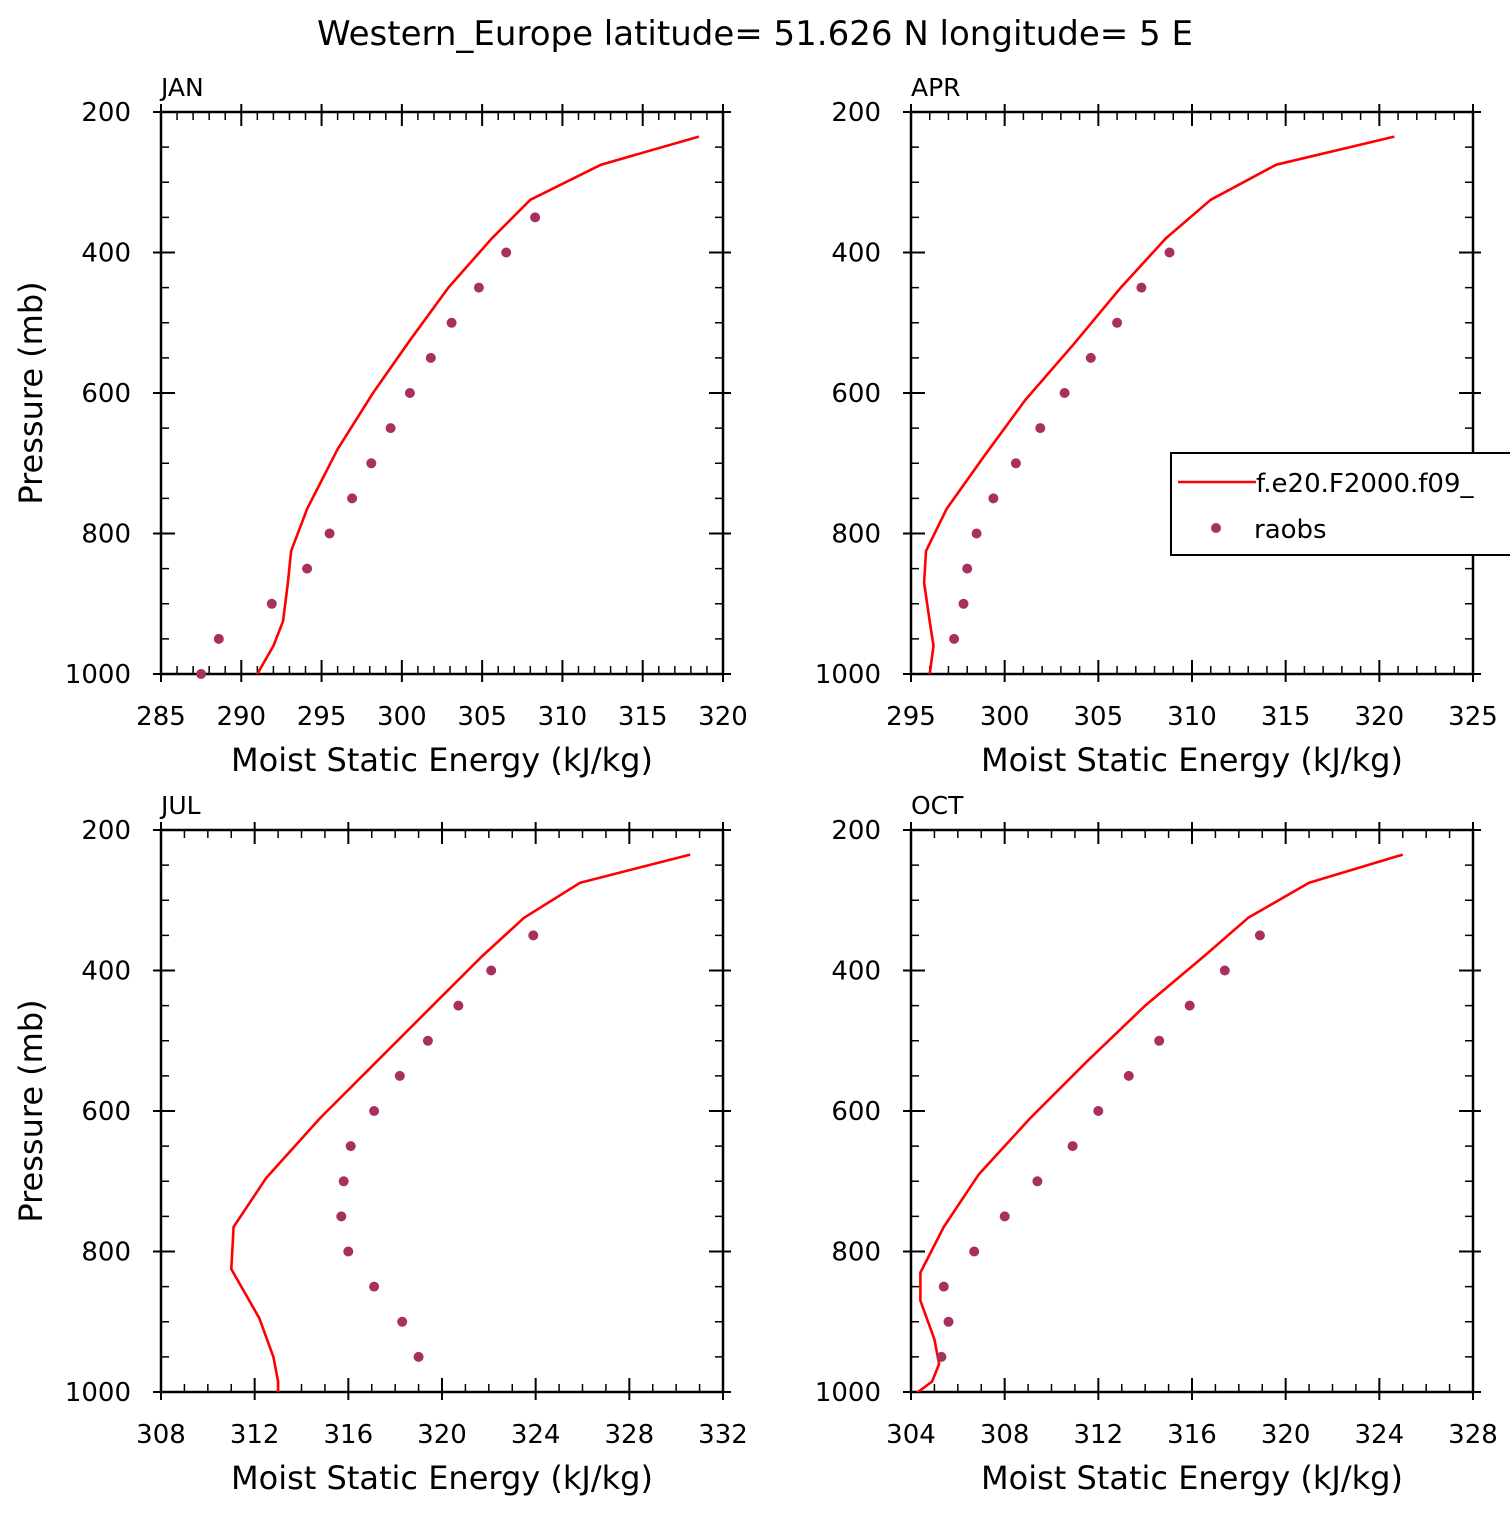  What do you see at coordinates (1286, 717) in the screenshot?
I see `x-tick-label: 315` at bounding box center [1286, 717].